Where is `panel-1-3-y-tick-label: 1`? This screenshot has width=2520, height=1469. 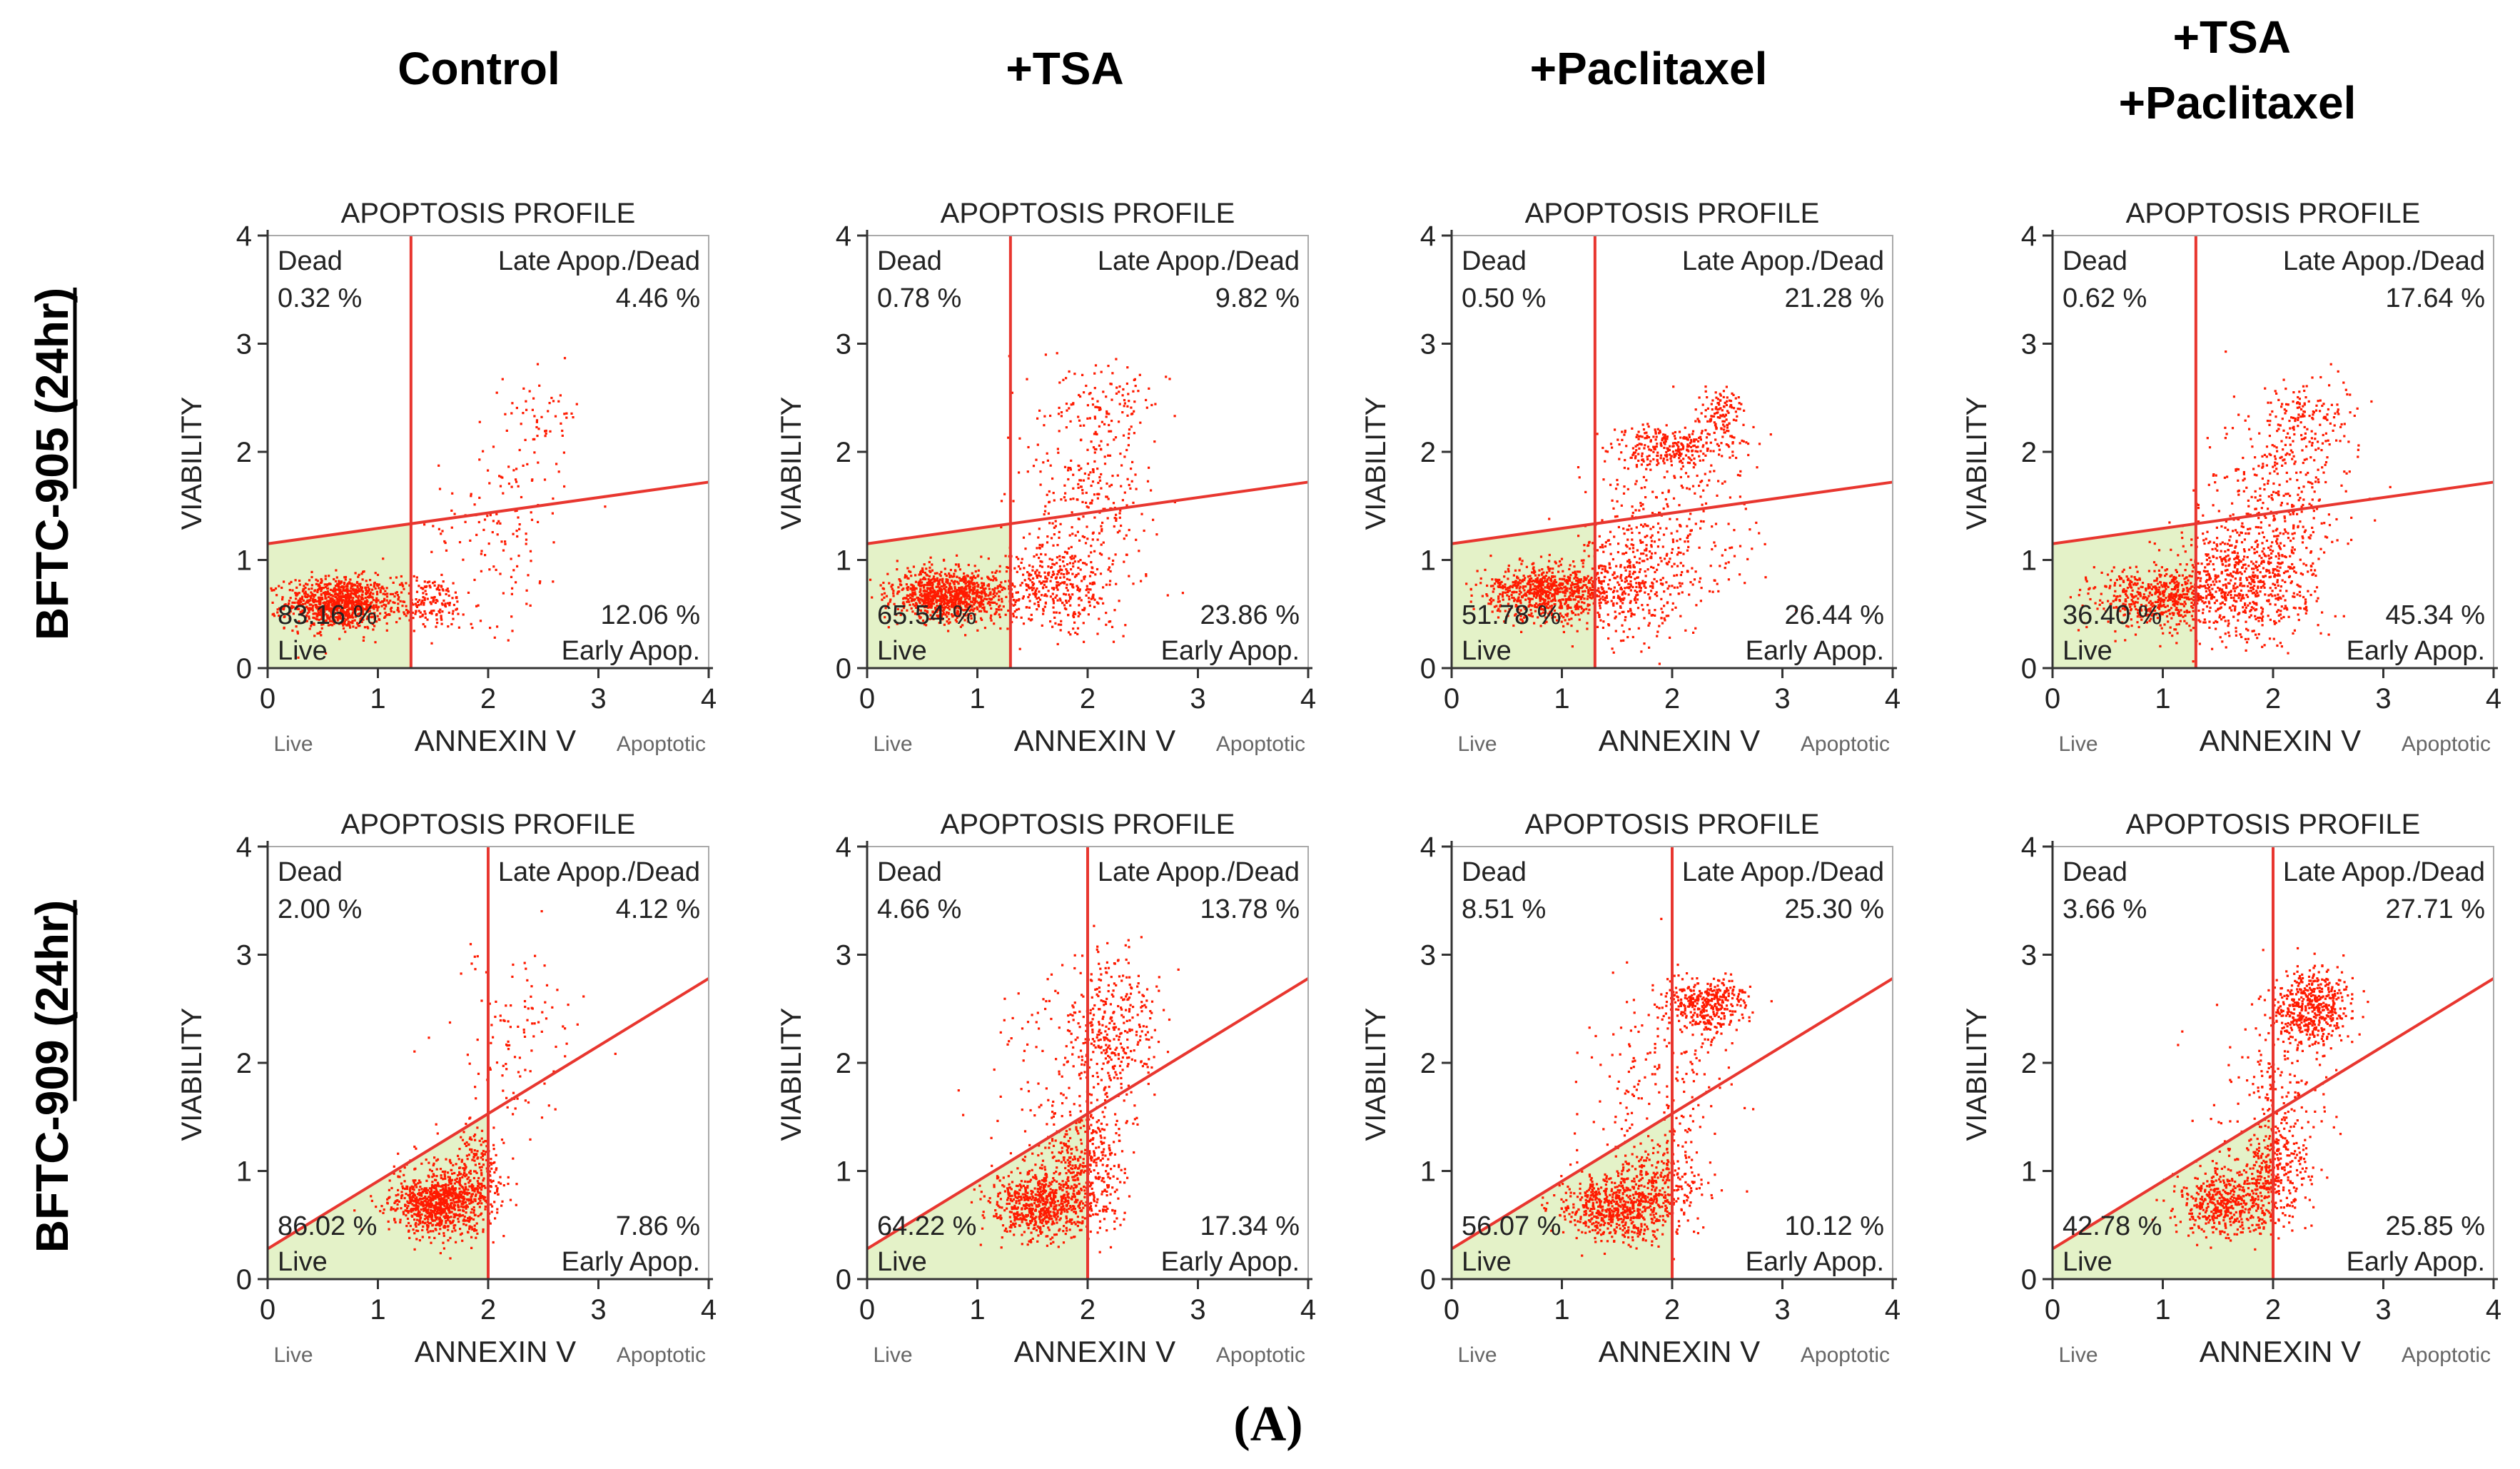 panel-1-3-y-tick-label: 1 is located at coordinates (1428, 561).